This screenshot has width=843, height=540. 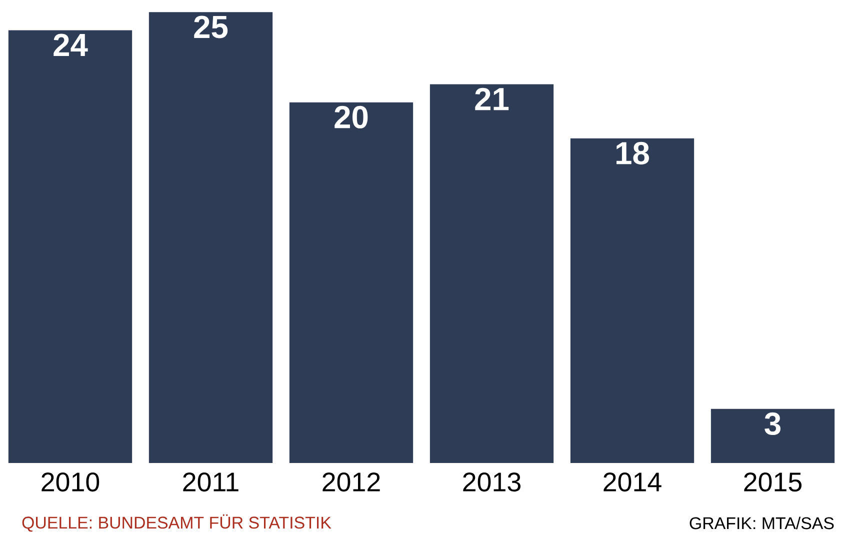 I want to click on data-label: 24, so click(x=71, y=45).